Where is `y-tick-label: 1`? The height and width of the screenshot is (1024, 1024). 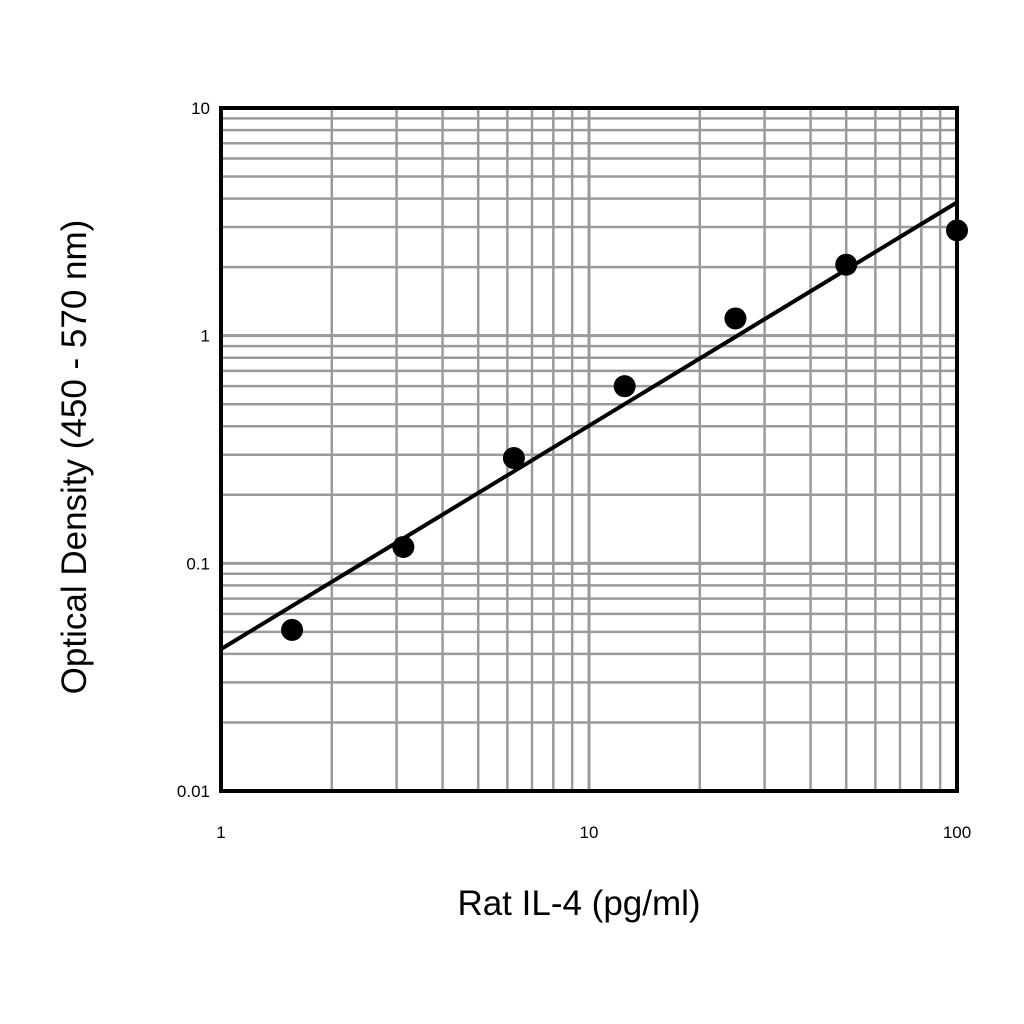
y-tick-label: 1 is located at coordinates (205, 336).